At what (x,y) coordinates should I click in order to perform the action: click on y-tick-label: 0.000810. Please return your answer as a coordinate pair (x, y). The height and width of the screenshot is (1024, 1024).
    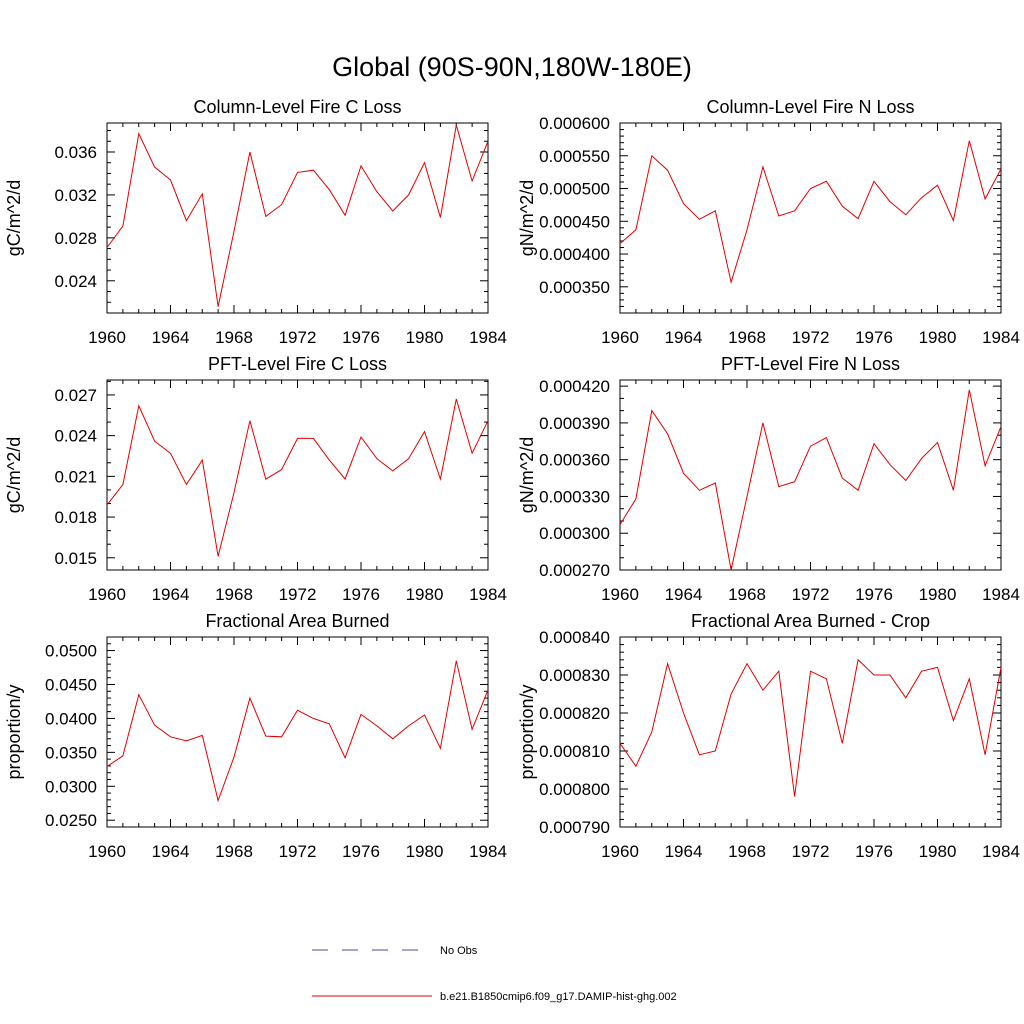
    Looking at the image, I should click on (574, 751).